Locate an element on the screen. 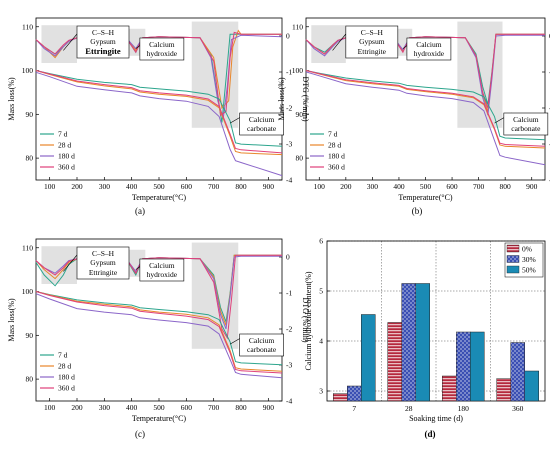  y2-tick-label: -3 is located at coordinates (289, 144).